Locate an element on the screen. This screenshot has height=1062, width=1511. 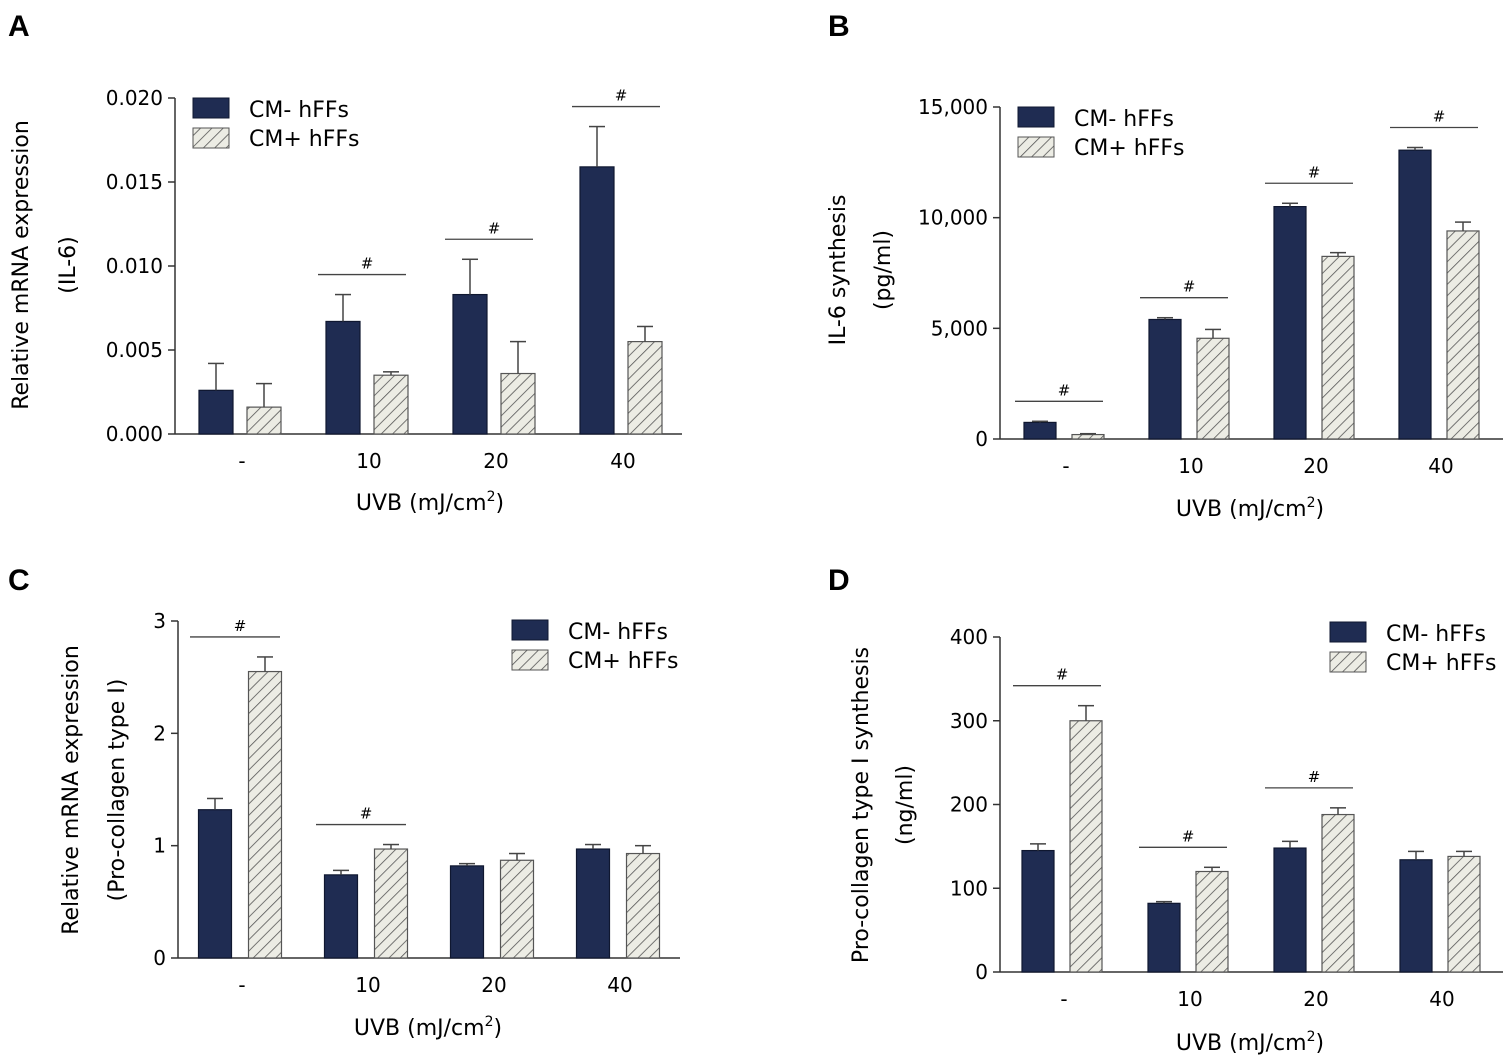
y-tick-label: 2 is located at coordinates (159, 733).